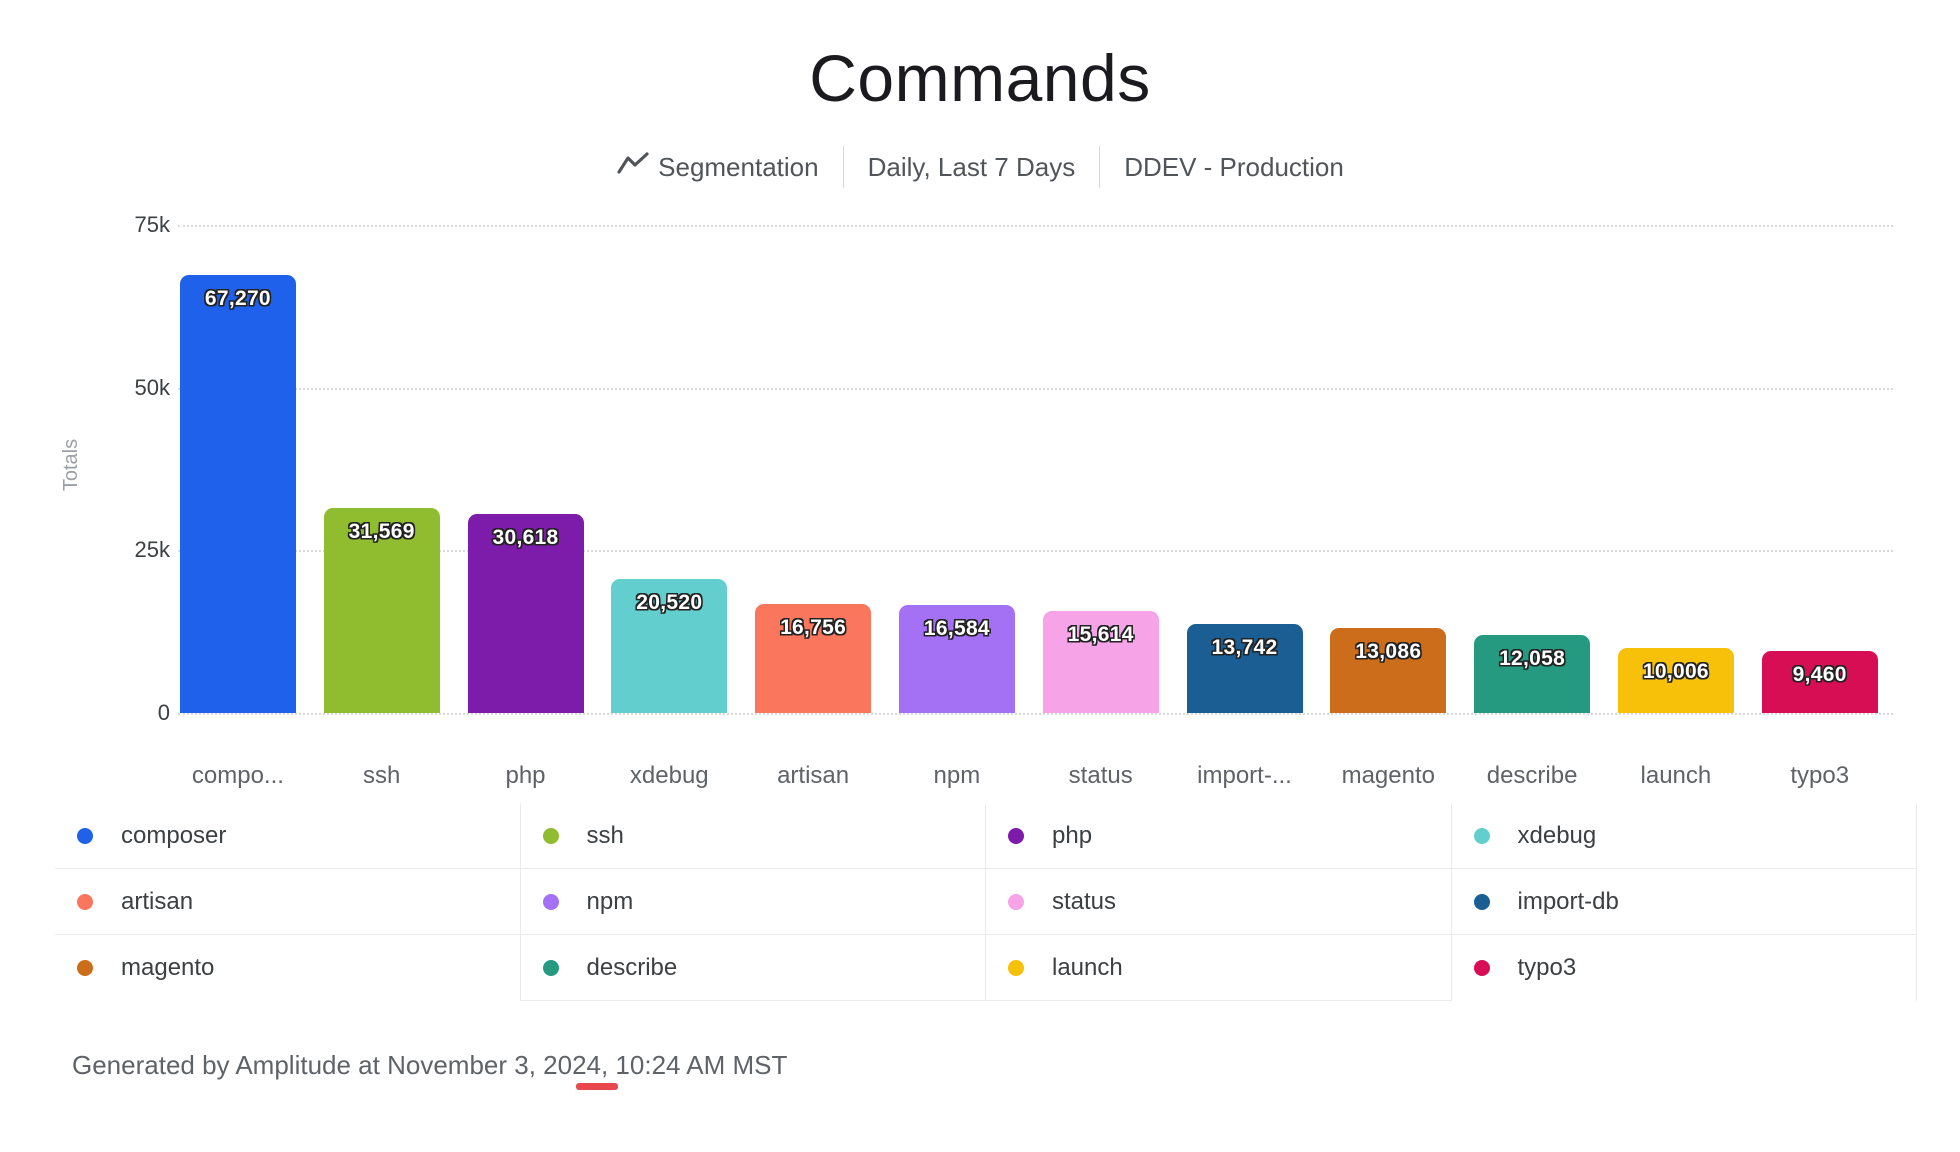  What do you see at coordinates (152, 387) in the screenshot?
I see `y-tick-50k: 50k` at bounding box center [152, 387].